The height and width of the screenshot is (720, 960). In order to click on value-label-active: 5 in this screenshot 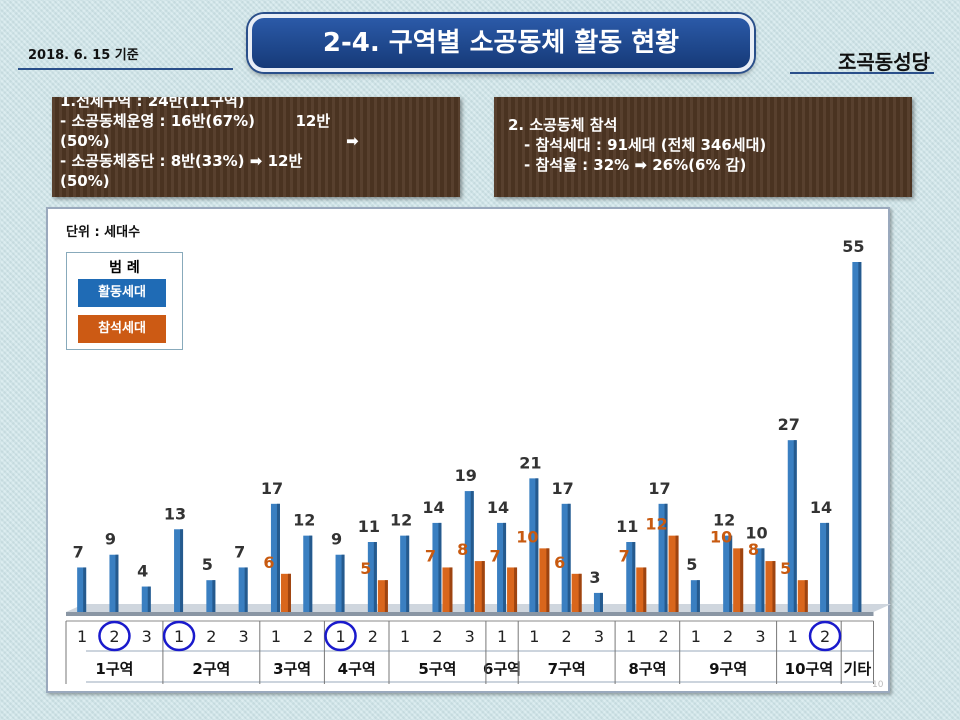, I will do `click(207, 564)`.